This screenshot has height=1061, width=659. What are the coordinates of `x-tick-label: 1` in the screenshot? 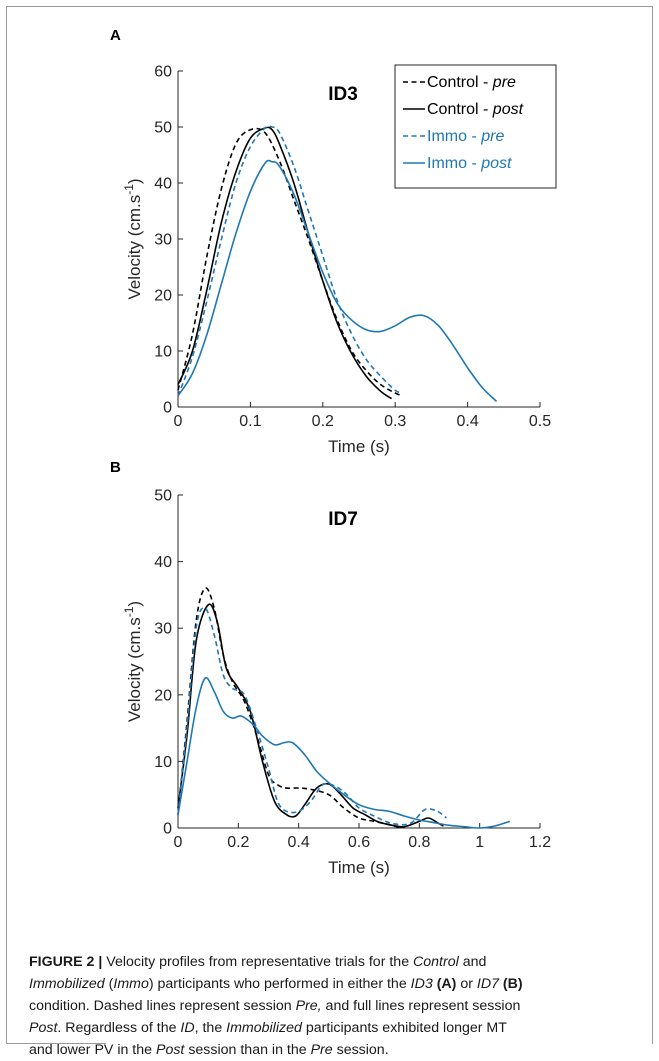 It's located at (479, 842).